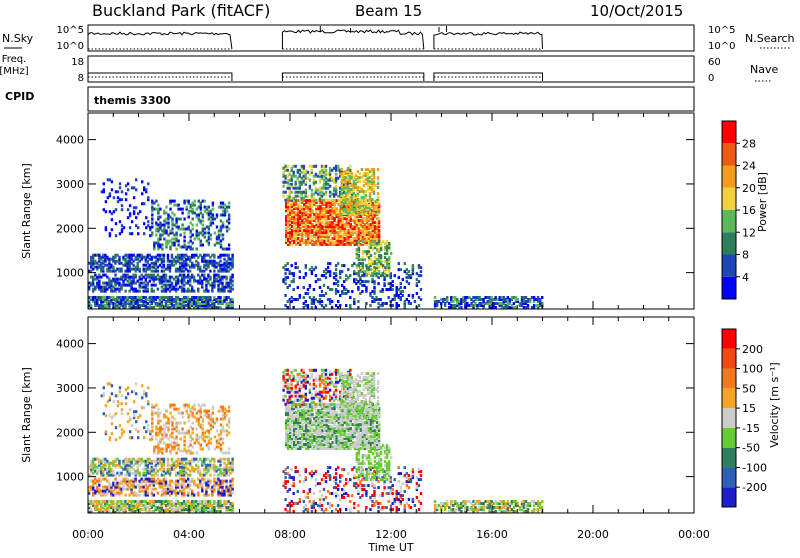 The width and height of the screenshot is (800, 558). What do you see at coordinates (745, 255) in the screenshot?
I see `colorbar-tick-label: 8` at bounding box center [745, 255].